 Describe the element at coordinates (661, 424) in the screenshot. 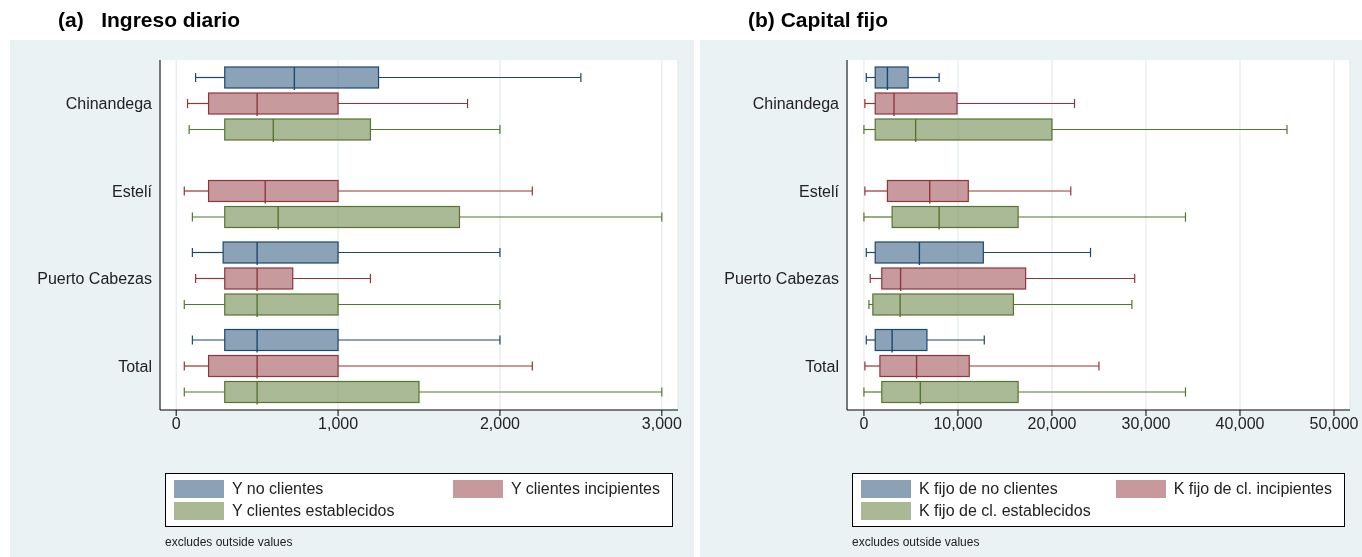

I see `x-tick-label: 3,000` at that location.